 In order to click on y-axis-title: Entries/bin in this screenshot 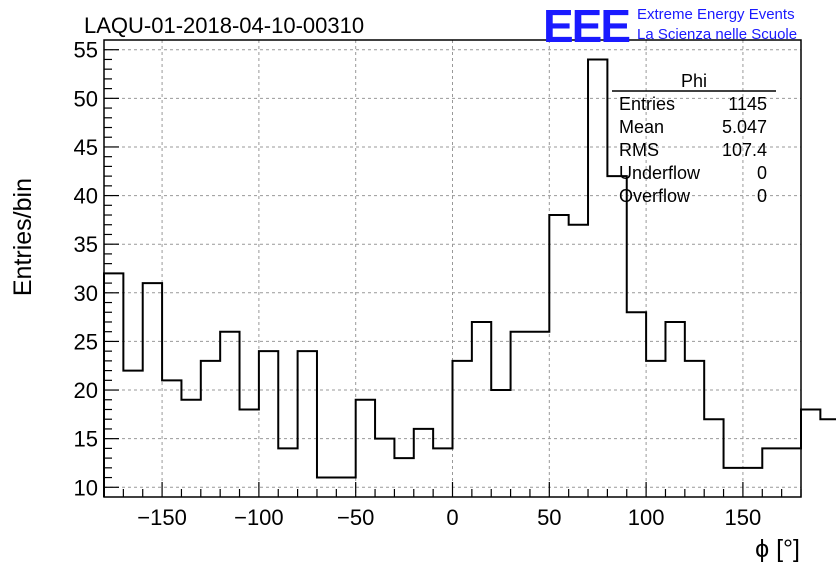, I will do `click(23, 237)`.